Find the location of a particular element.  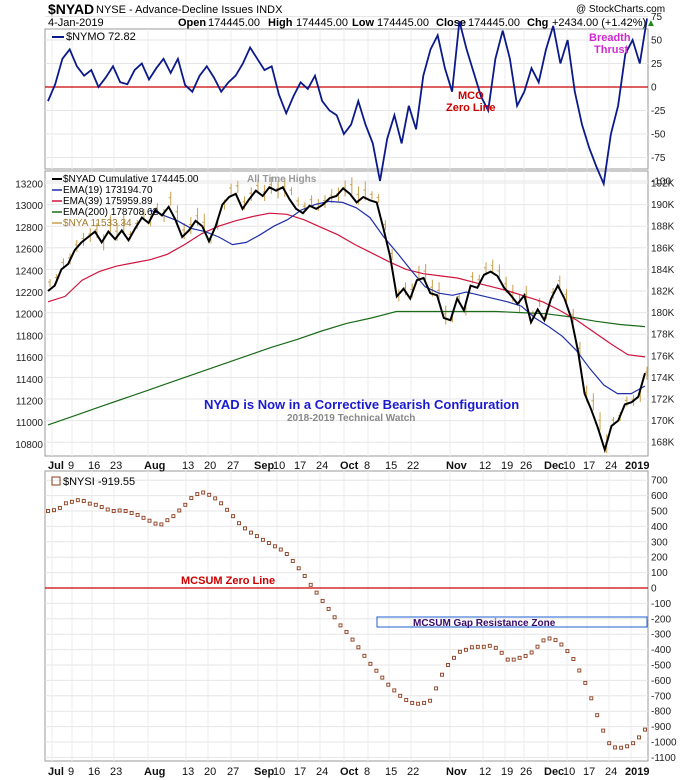

breadth-thrust-label: Breadth is located at coordinates (610, 38).